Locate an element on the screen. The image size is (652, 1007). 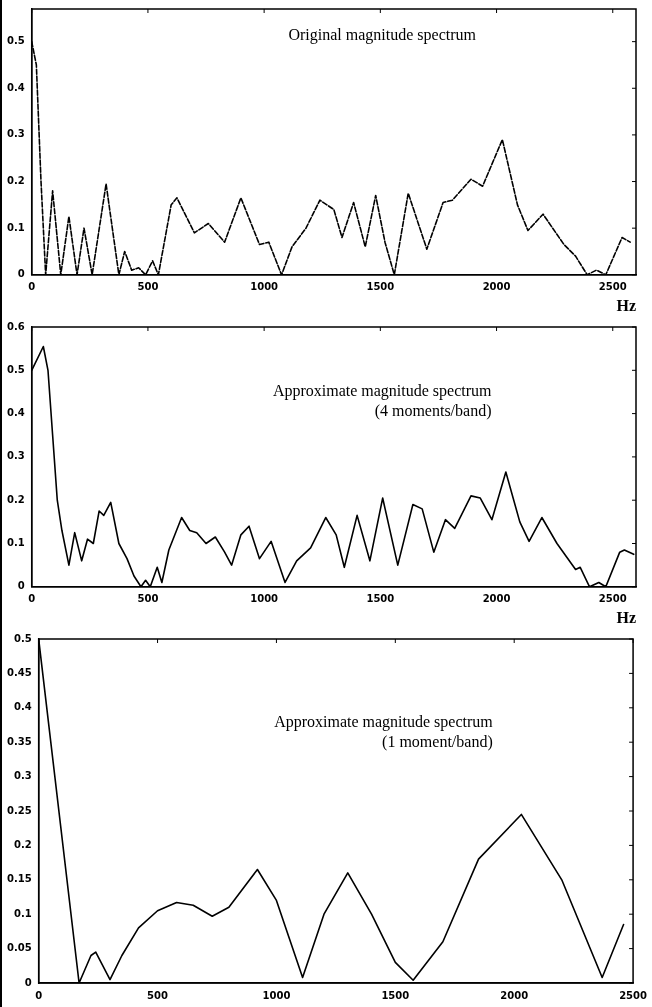
y-tick-label: 0.35 is located at coordinates (19, 741).